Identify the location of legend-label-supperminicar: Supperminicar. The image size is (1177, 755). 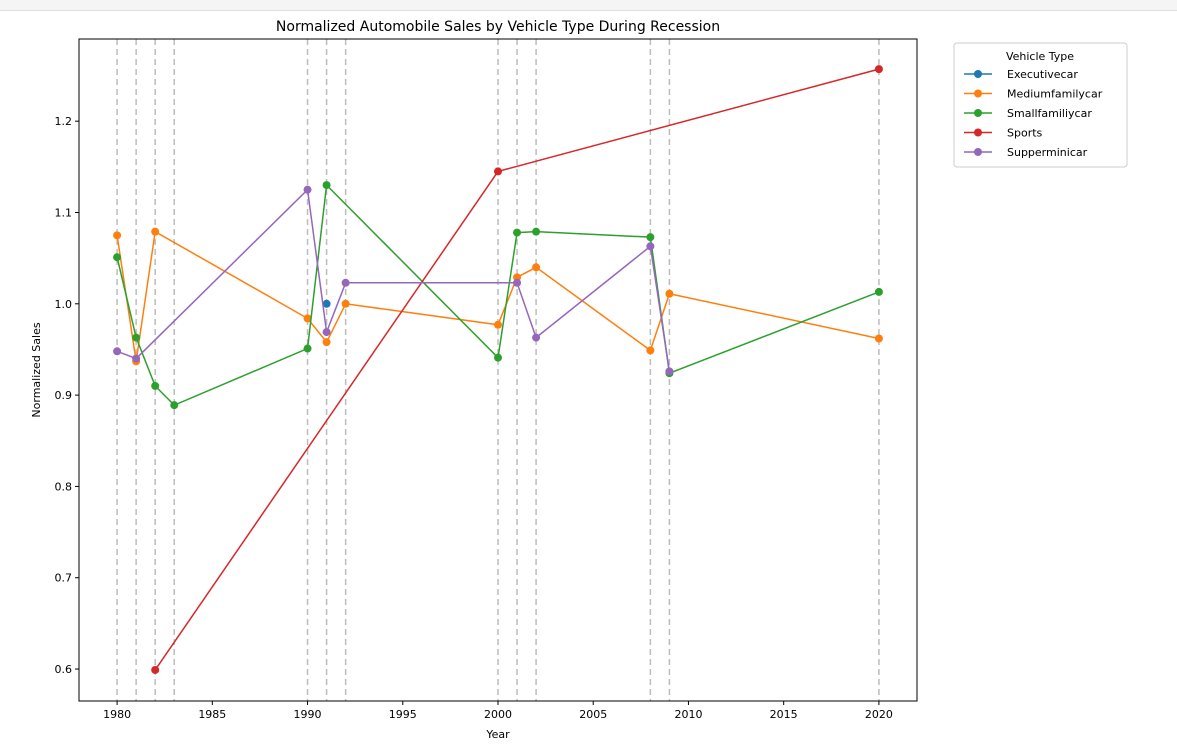
(1047, 152).